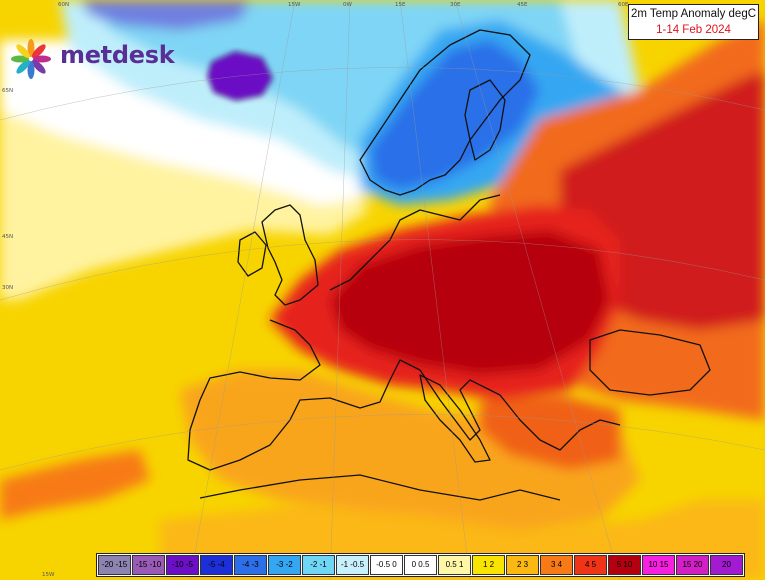  What do you see at coordinates (726, 565) in the screenshot?
I see `legend-bin: 20` at bounding box center [726, 565].